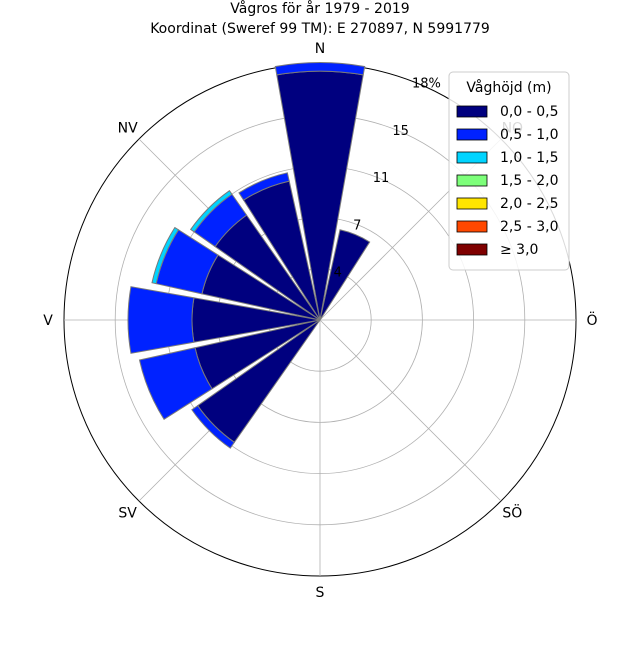  I want to click on chart-title-line1: Vågros för år 1979 - 2019, so click(319, 8).